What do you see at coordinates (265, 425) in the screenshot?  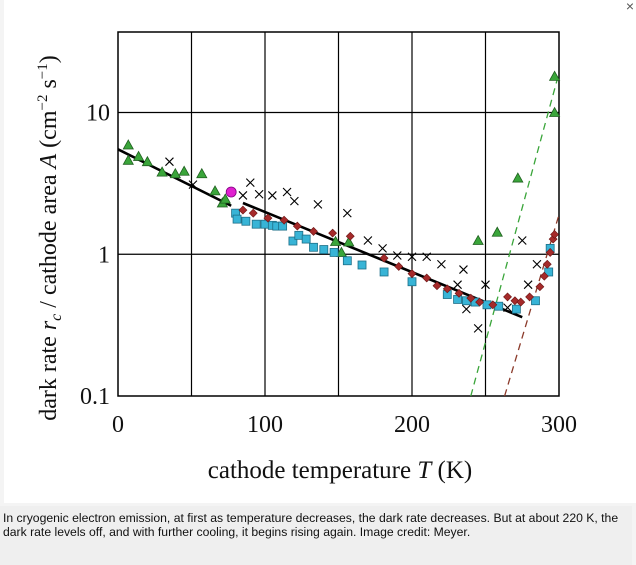 I see `x-tick-label: 100` at bounding box center [265, 425].